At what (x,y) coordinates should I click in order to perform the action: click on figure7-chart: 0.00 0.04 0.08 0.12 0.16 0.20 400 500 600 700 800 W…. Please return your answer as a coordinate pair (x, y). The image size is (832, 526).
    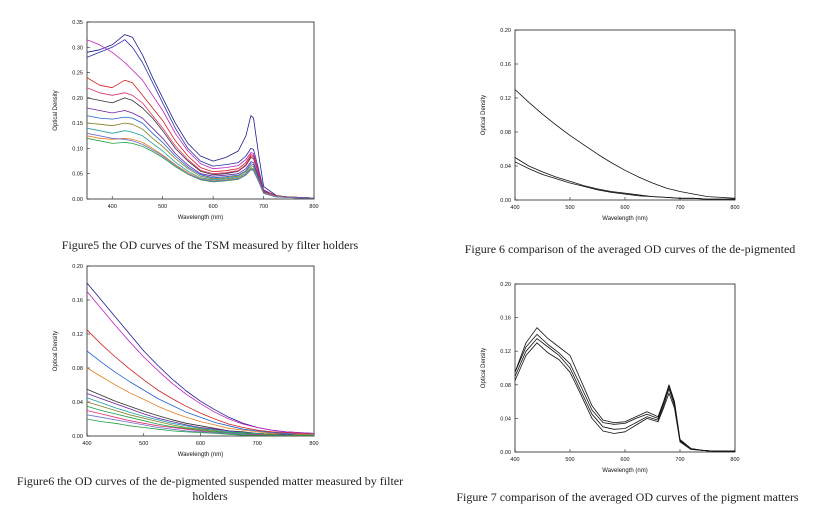
    Looking at the image, I should click on (610, 378).